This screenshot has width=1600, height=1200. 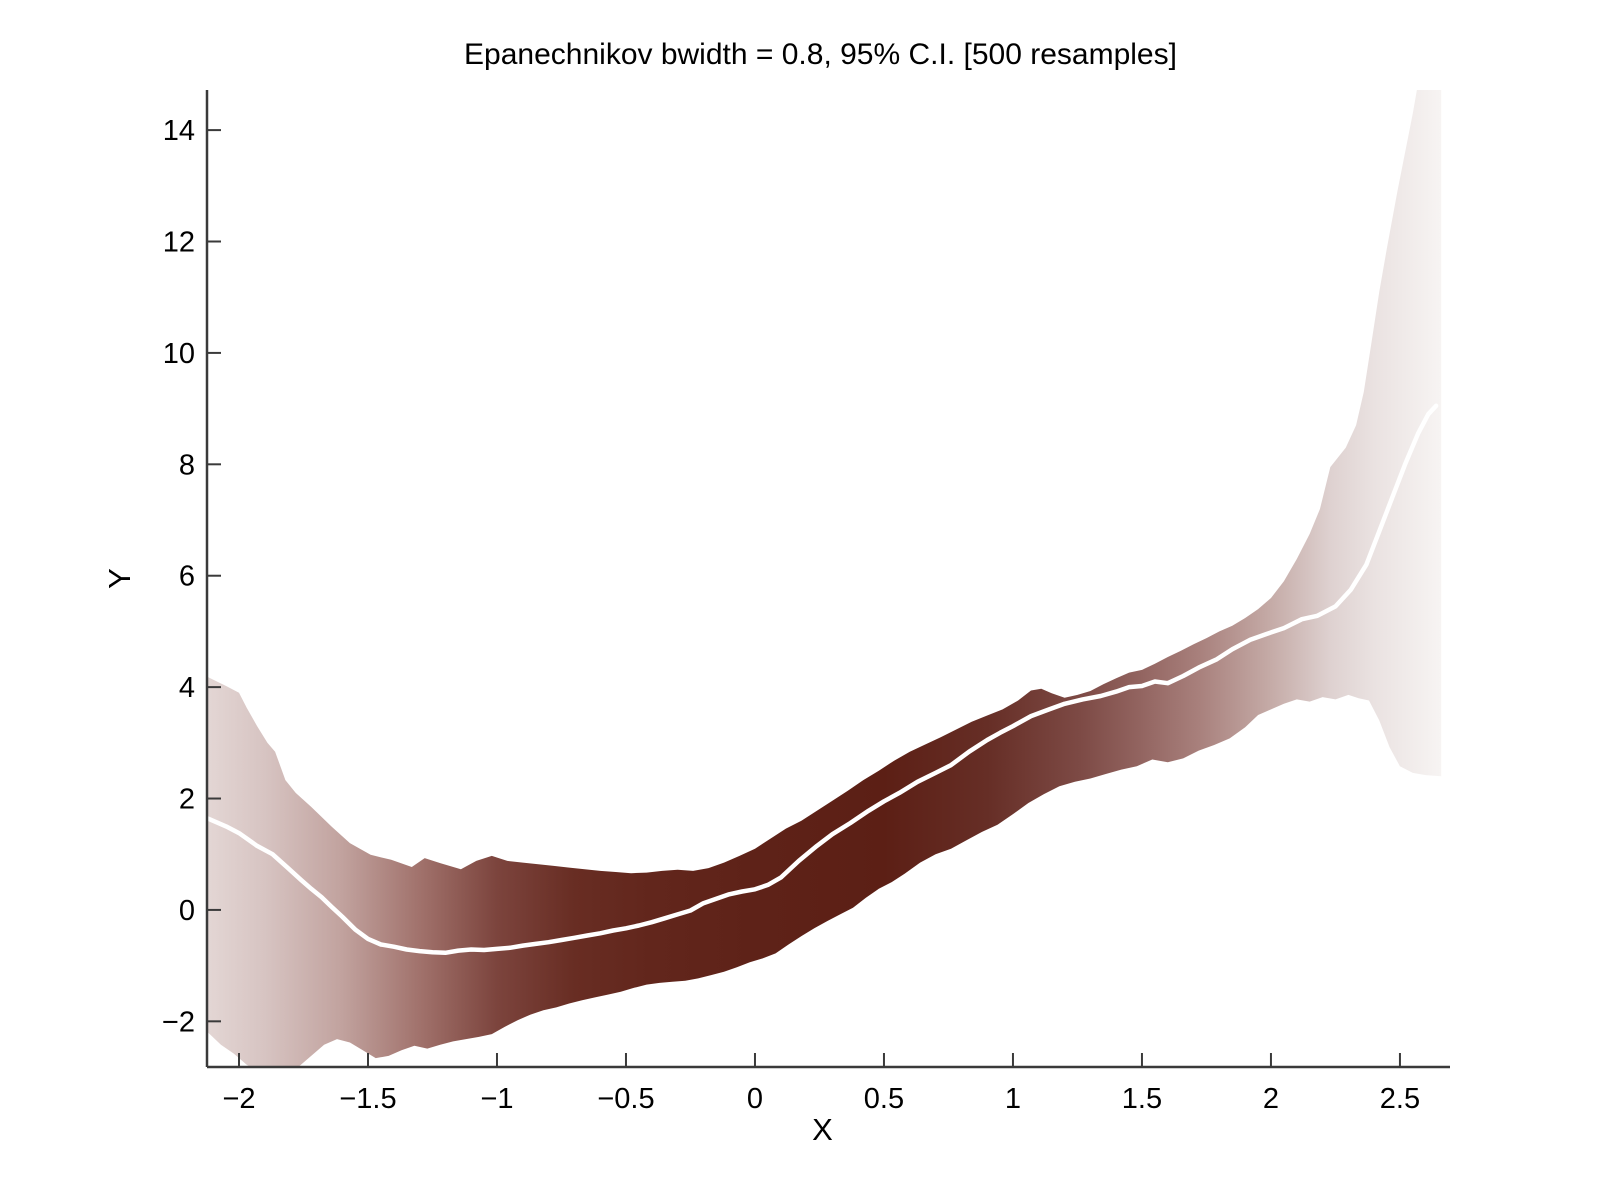 I want to click on x-tick-labels: −2 −1.5 −1 −0.5 0 0.5 1 1.5 2 2.5, so click(x=821, y=1099).